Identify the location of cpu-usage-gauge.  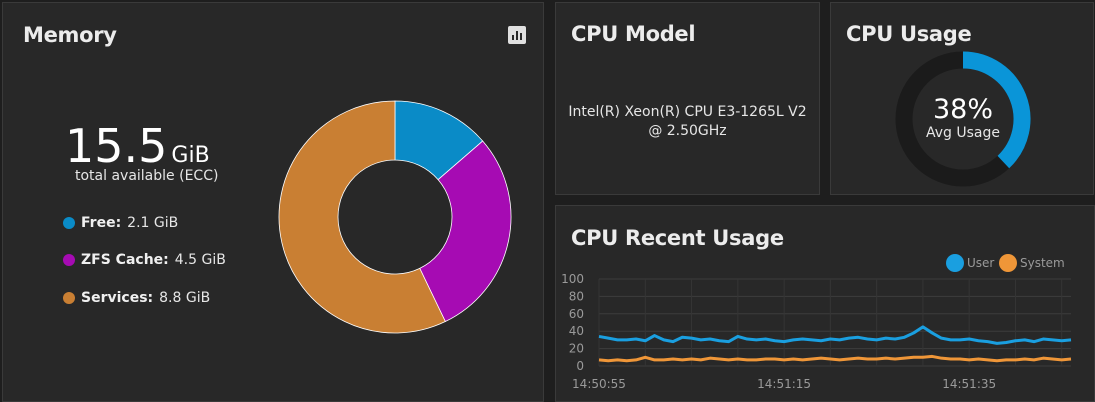
(963, 119).